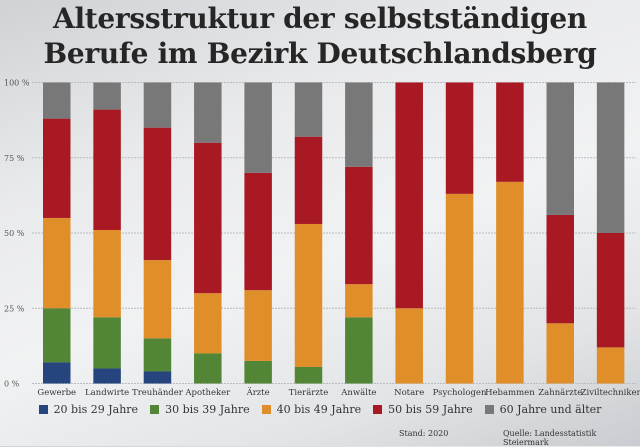  I want to click on legend-label: 30 bis 39 Jahre, so click(207, 409).